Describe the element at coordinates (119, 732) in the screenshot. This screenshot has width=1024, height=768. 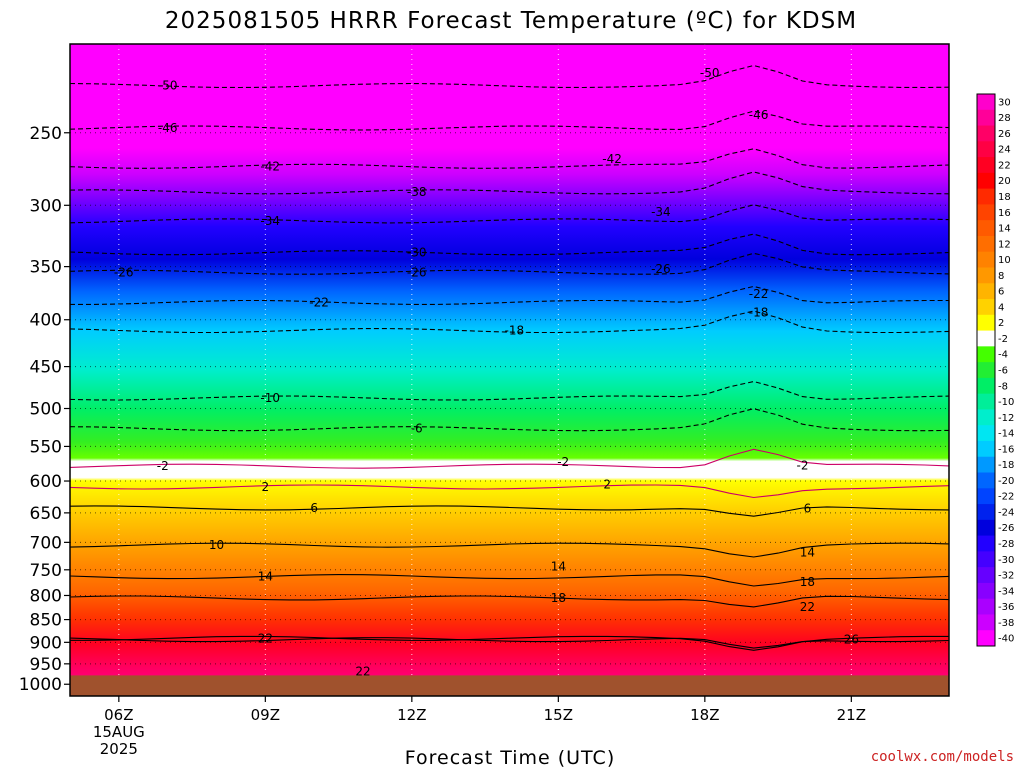
I see `x-tick-sublabel: 15AUG` at that location.